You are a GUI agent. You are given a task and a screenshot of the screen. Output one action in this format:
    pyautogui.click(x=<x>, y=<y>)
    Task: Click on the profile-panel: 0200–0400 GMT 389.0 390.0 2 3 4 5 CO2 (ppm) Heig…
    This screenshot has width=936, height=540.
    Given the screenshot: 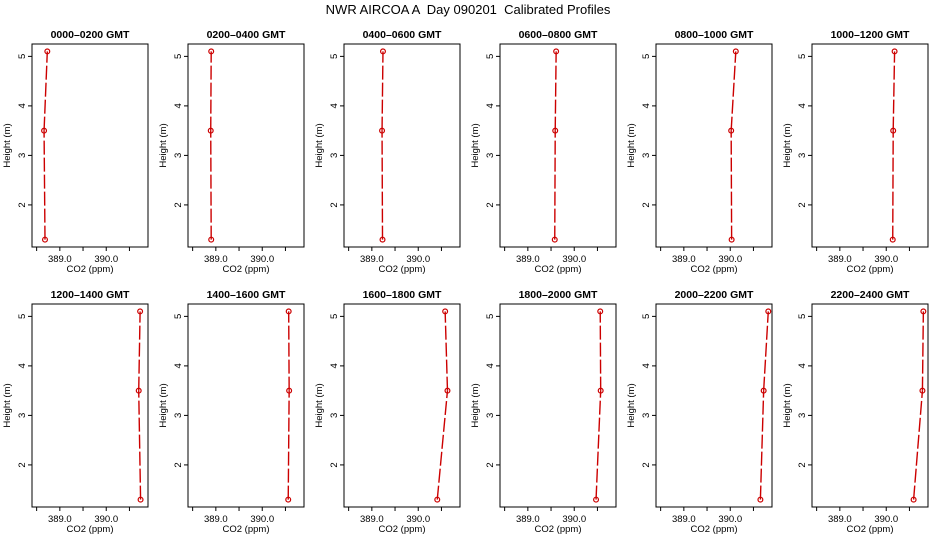 What is the action you would take?
    pyautogui.click(x=231, y=152)
    